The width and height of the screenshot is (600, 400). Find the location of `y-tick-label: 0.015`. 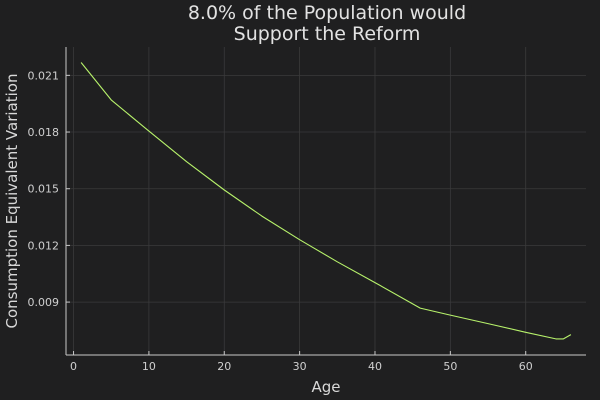

y-tick-label: 0.015 is located at coordinates (44, 189).